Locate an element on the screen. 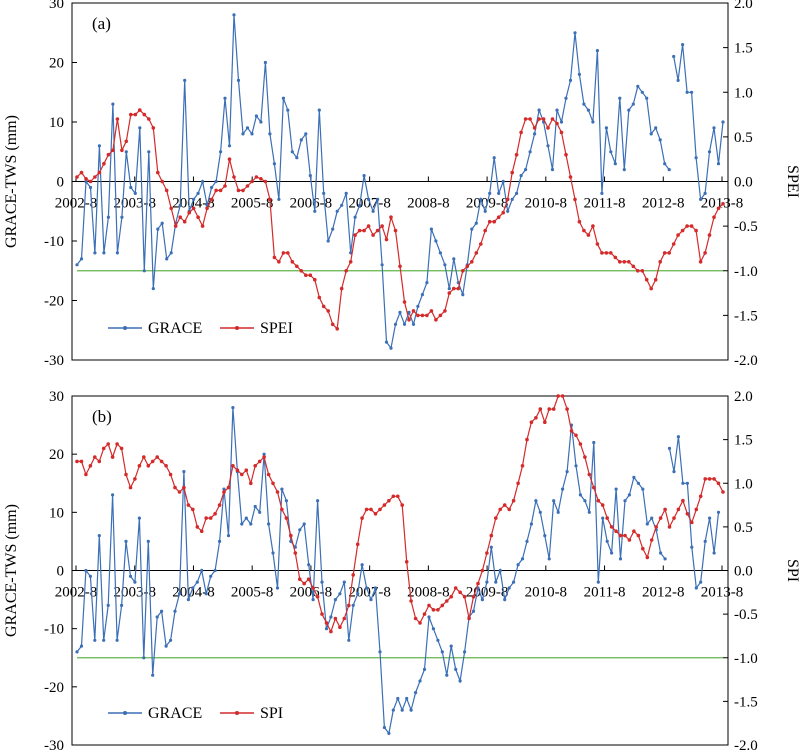 Image resolution: width=800 pixels, height=755 pixels. x-tick-label: 2008-8 is located at coordinates (428, 593).